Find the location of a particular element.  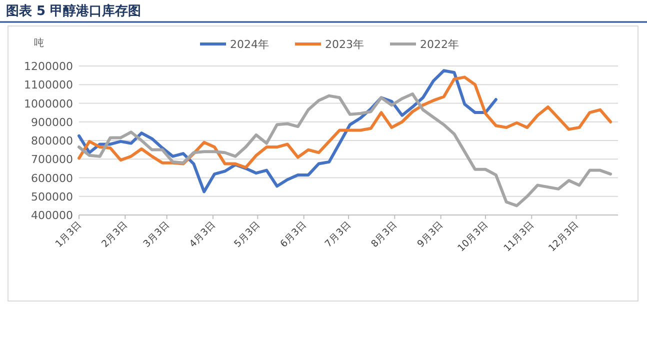

x-tick-label: 4月3日 is located at coordinates (203, 234).